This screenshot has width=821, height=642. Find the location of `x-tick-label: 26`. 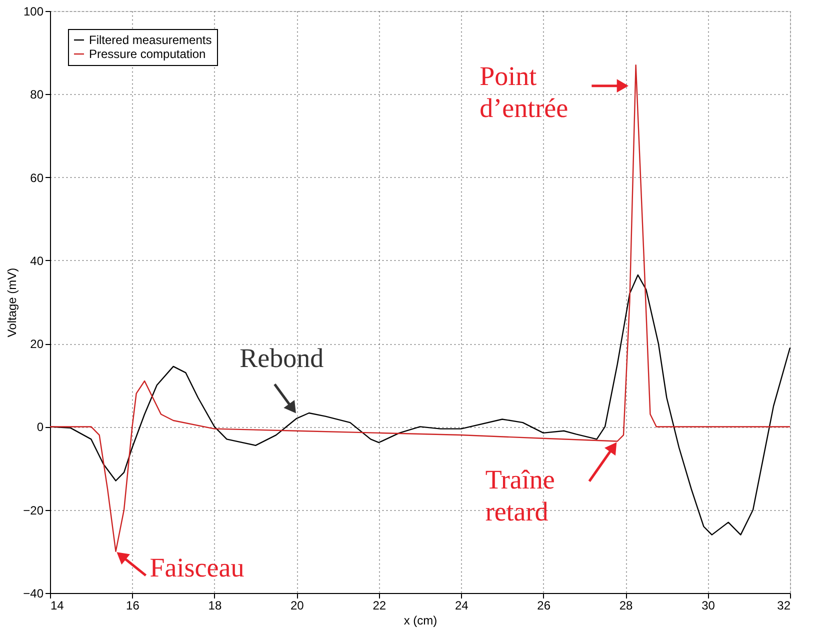

x-tick-label: 26 is located at coordinates (544, 605).